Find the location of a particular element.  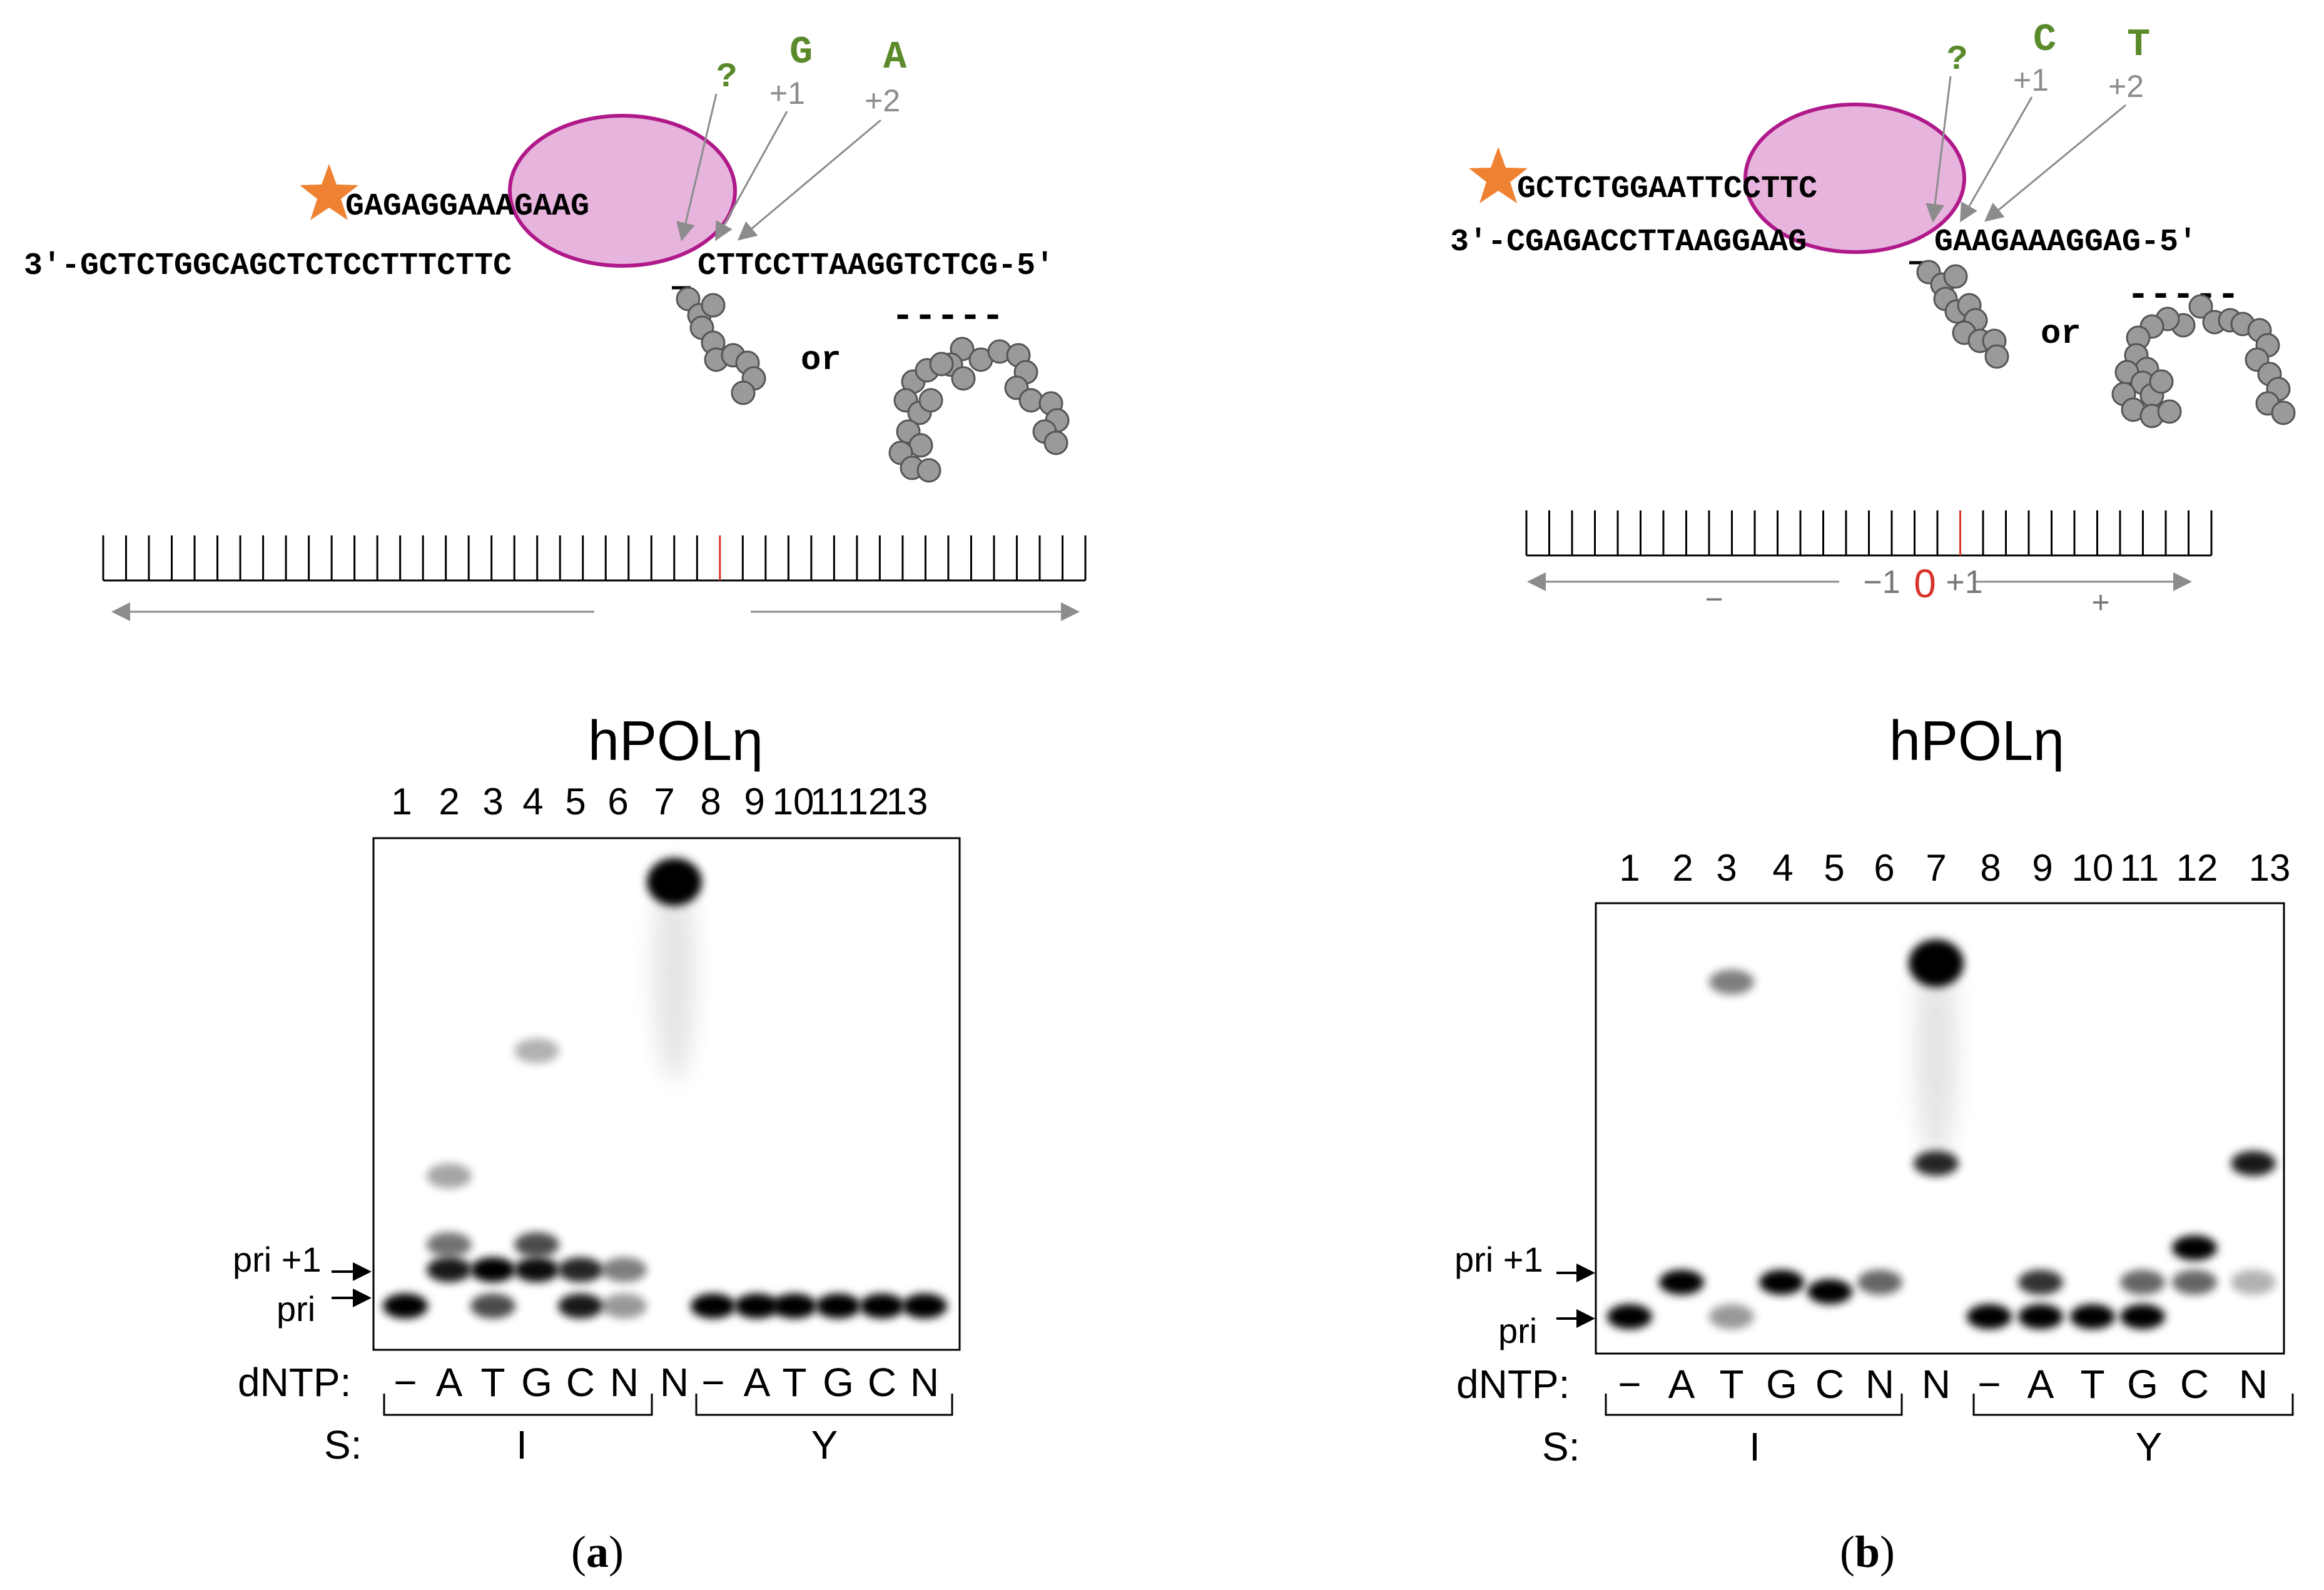

group-label-i: I is located at coordinates (1754, 1447).